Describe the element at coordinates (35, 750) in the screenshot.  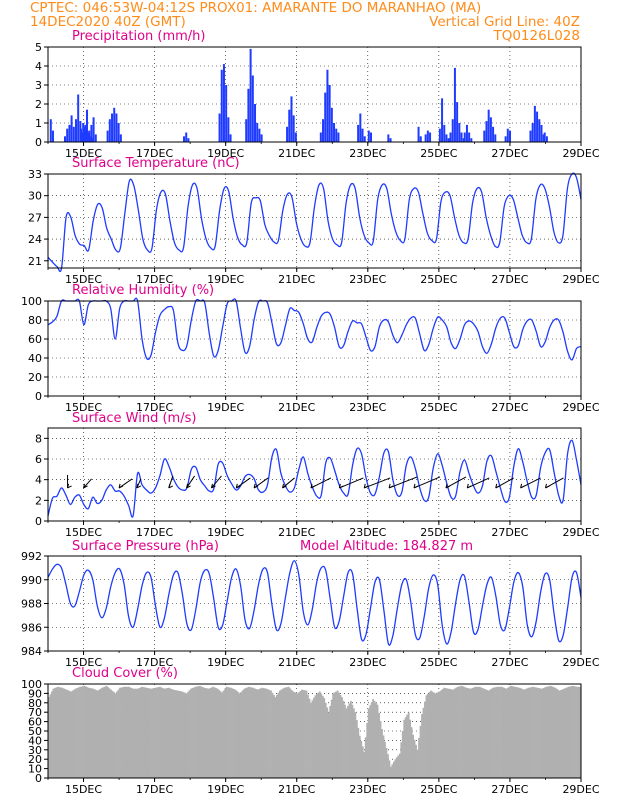
I see `y-tick-label: 30` at that location.